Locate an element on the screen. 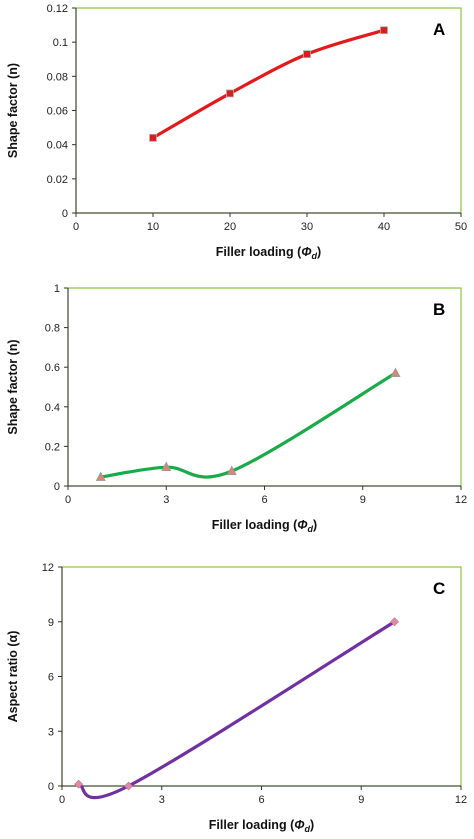  y-tick-label: 0.02 is located at coordinates (57, 180).